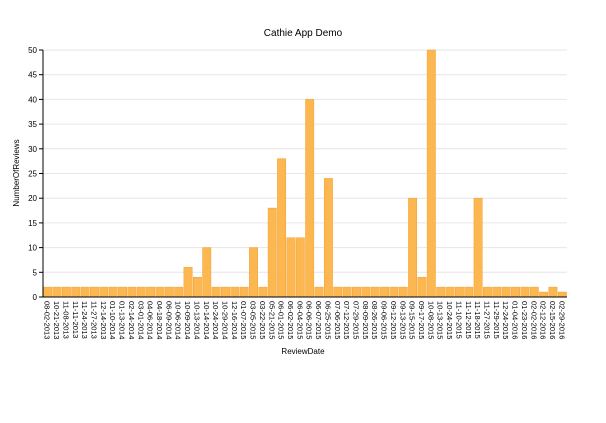 This screenshot has height=423, width=606. I want to click on x-tick-label: 07-12-2015, so click(346, 320).